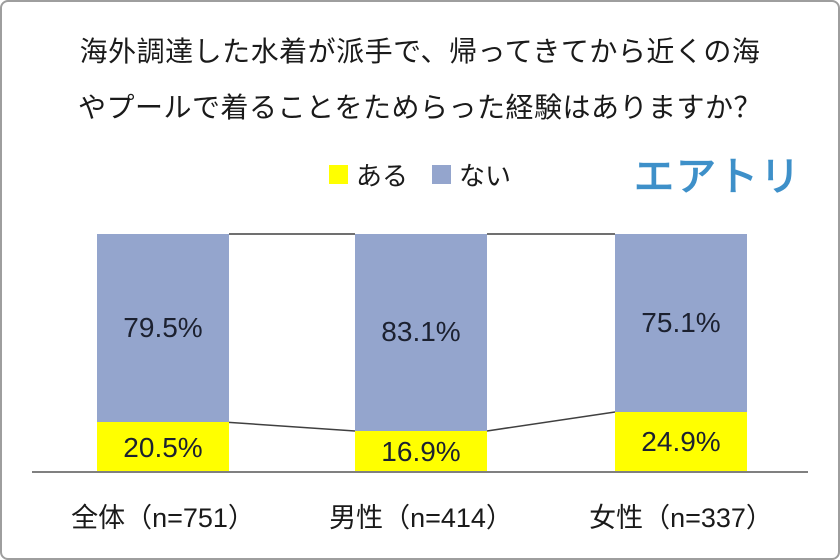 The image size is (840, 560). I want to click on category-label: 全体（n=751）, so click(163, 518).